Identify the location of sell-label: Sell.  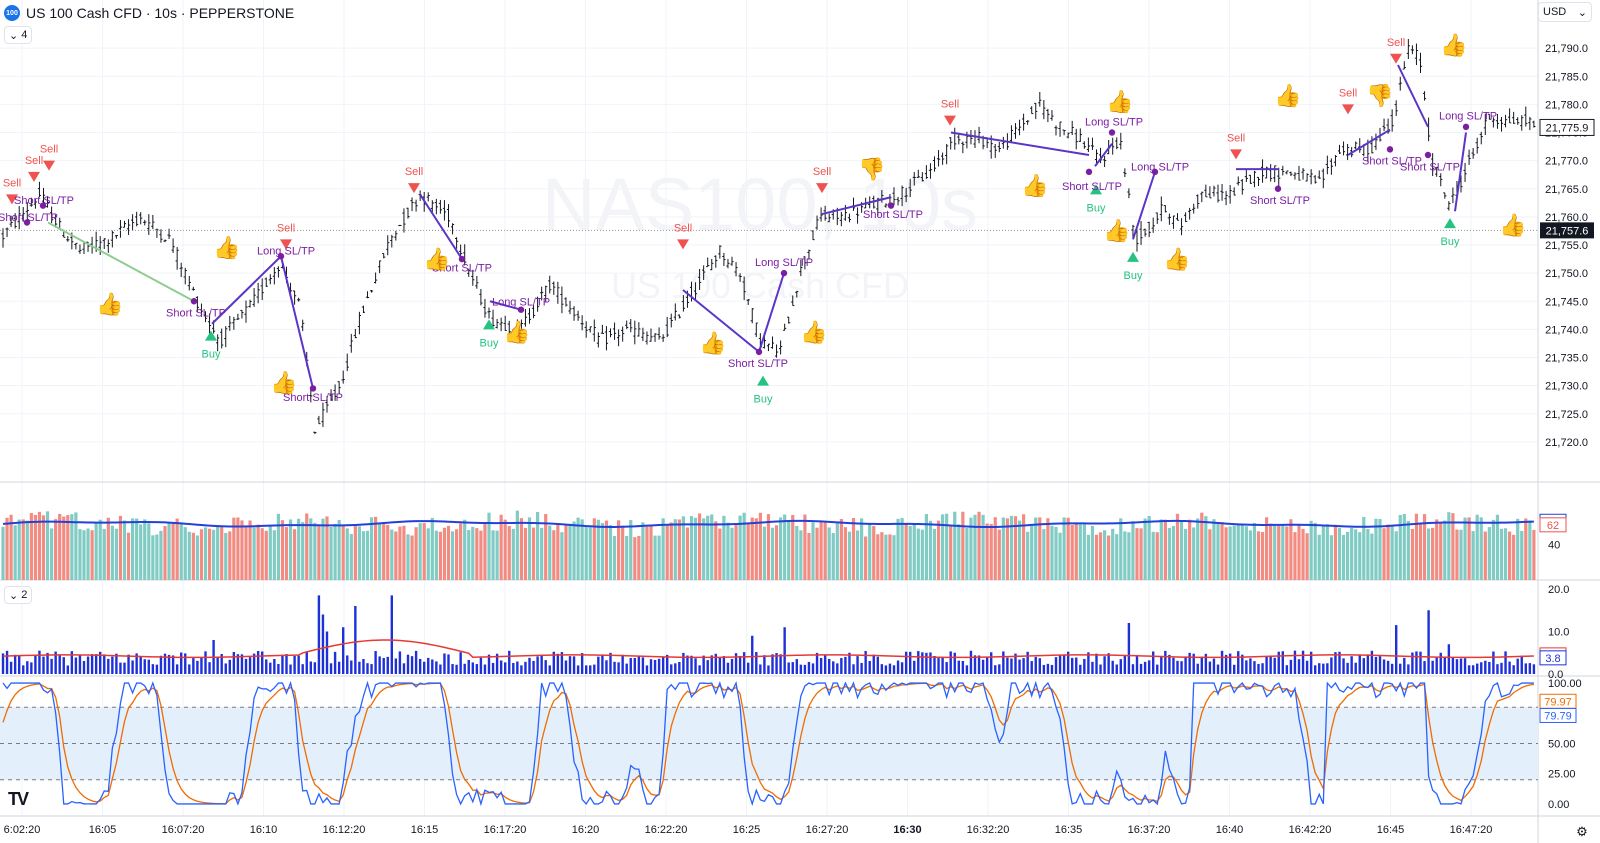
(950, 105).